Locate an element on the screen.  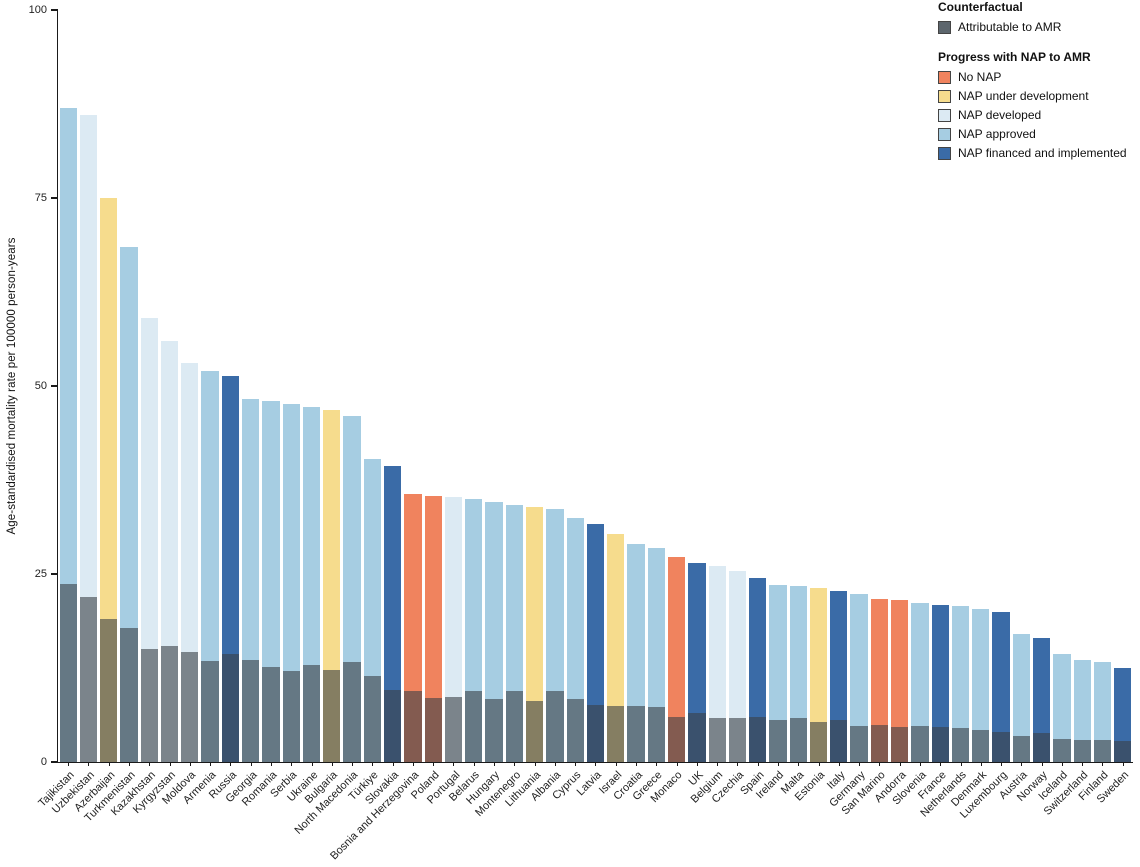
bar-san-marino: San Marino is located at coordinates (864, 413).